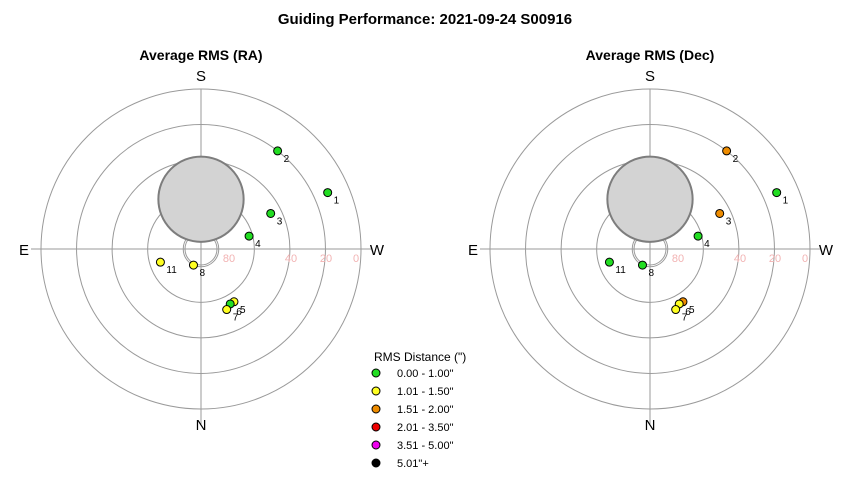 The width and height of the screenshot is (850, 480). What do you see at coordinates (425, 19) in the screenshot?
I see `figure-title: Guiding Performance: 2021-09-24 S00916` at bounding box center [425, 19].